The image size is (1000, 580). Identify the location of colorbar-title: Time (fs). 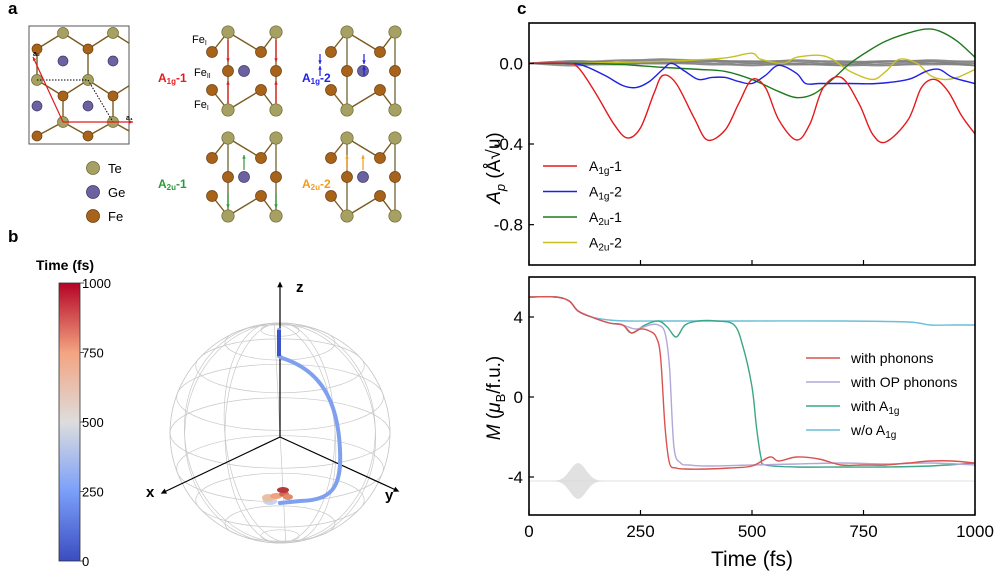
(65, 265).